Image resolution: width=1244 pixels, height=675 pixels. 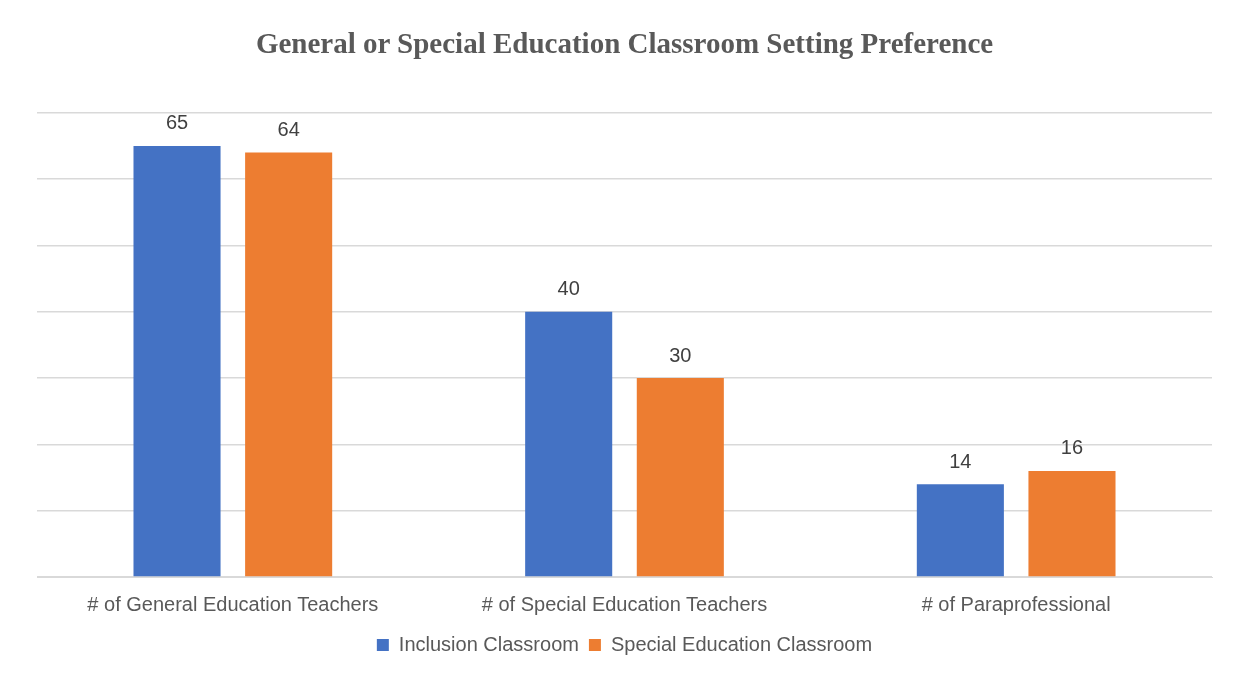 I want to click on data-label: 30, so click(x=680, y=354).